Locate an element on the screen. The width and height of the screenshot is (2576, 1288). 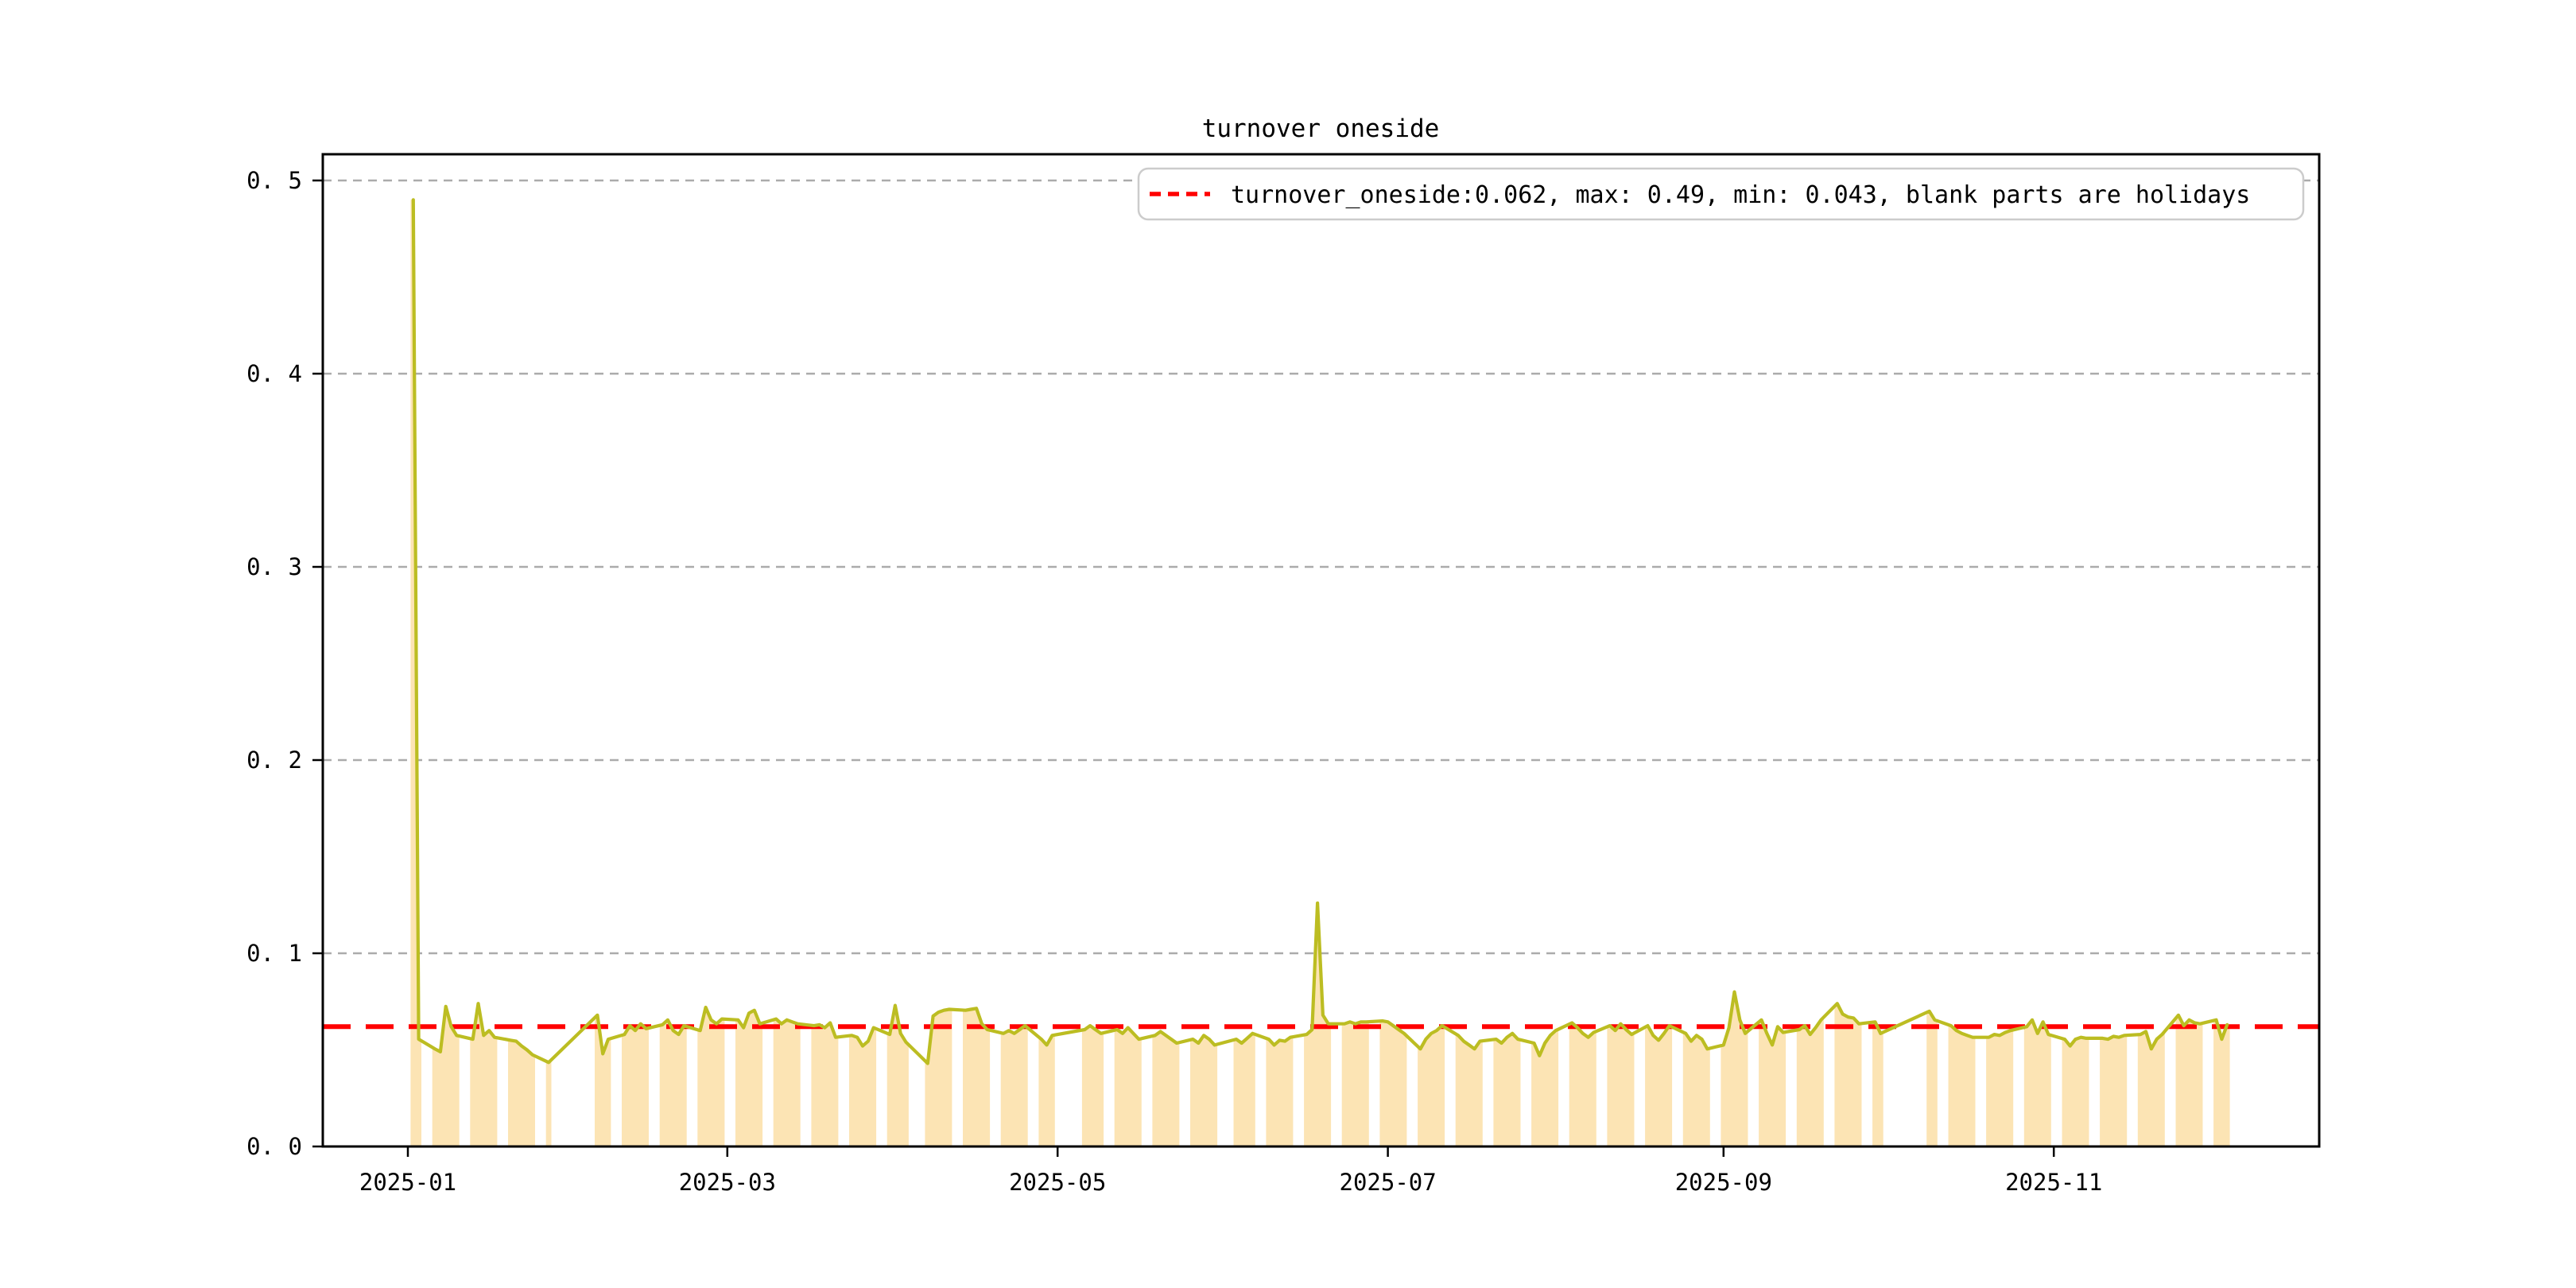
x-tick-label: 2025-07 is located at coordinates (1387, 1182).